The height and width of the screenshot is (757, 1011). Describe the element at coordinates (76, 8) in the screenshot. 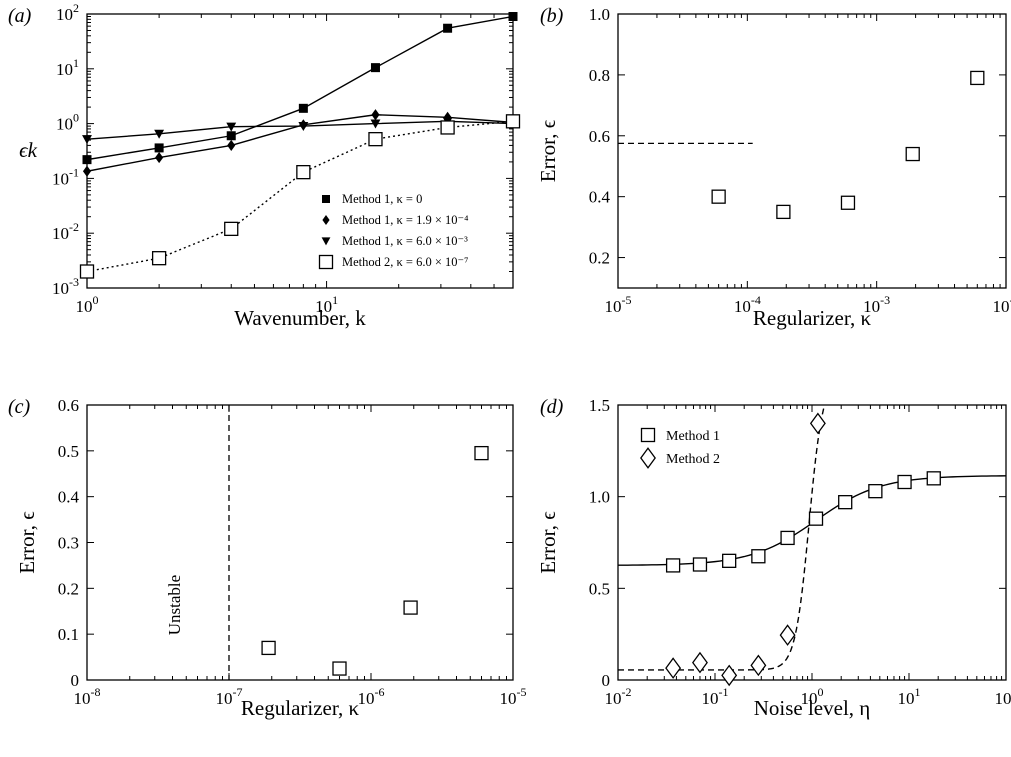

I see `tick-exponent: 2` at that location.